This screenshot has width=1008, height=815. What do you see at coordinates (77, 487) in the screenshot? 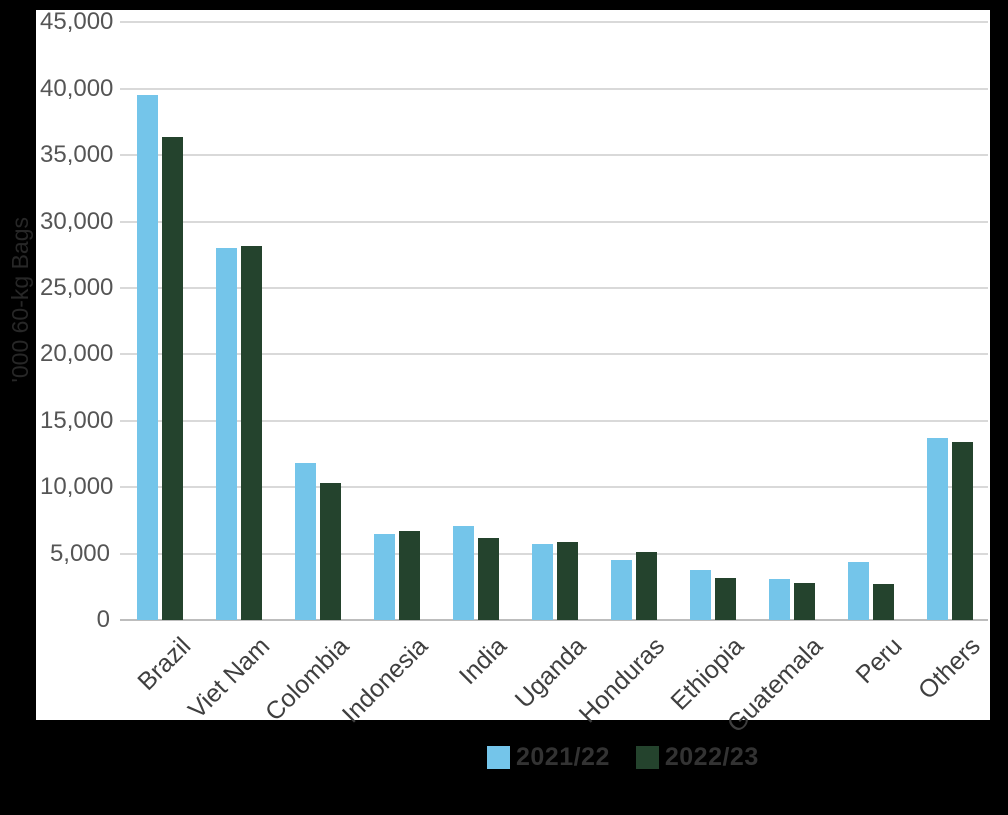
I see `y-tick-label-10000: 10,000` at bounding box center [77, 487].